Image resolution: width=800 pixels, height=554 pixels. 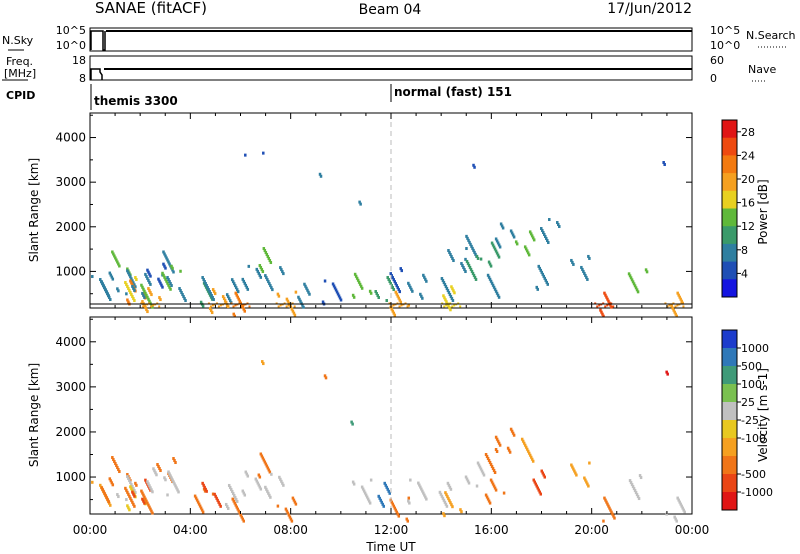 I want to click on noise-panel-frame, so click(x=391, y=39).